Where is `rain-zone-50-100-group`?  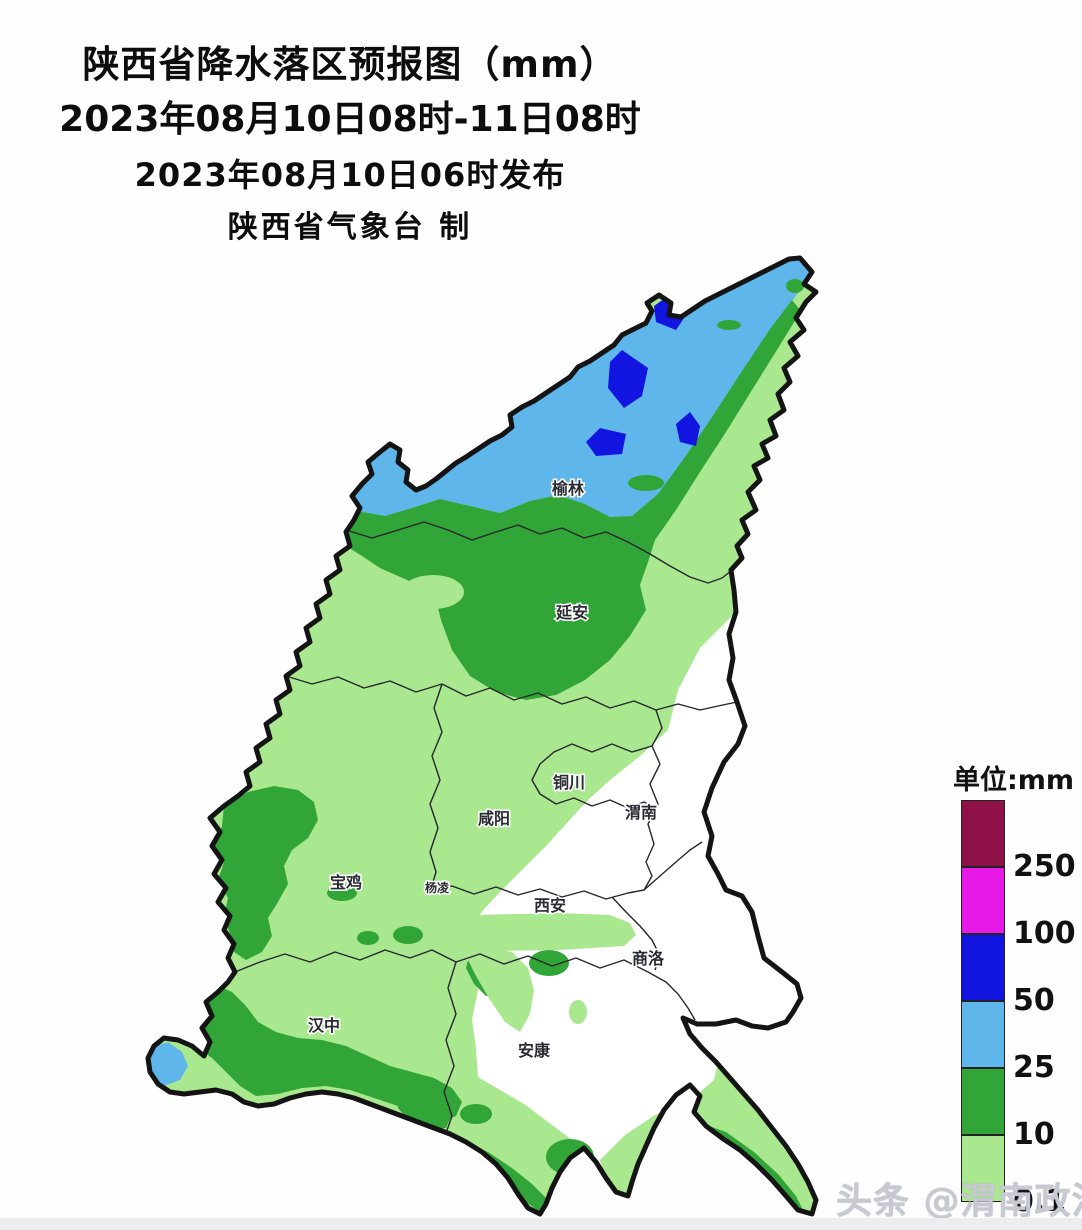 rain-zone-50-100-group is located at coordinates (643, 376).